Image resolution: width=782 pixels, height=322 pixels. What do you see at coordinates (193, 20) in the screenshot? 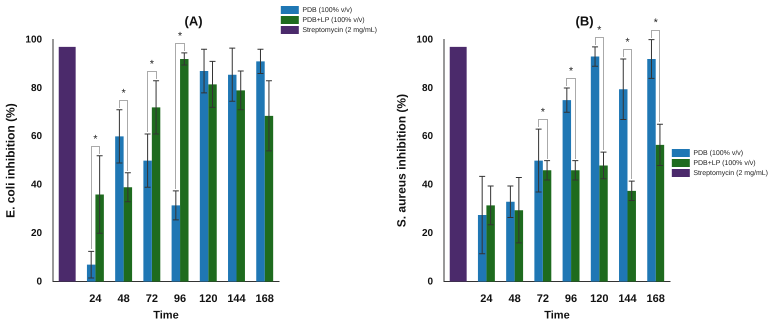
I see `chart-title: (A)` at bounding box center [193, 20].